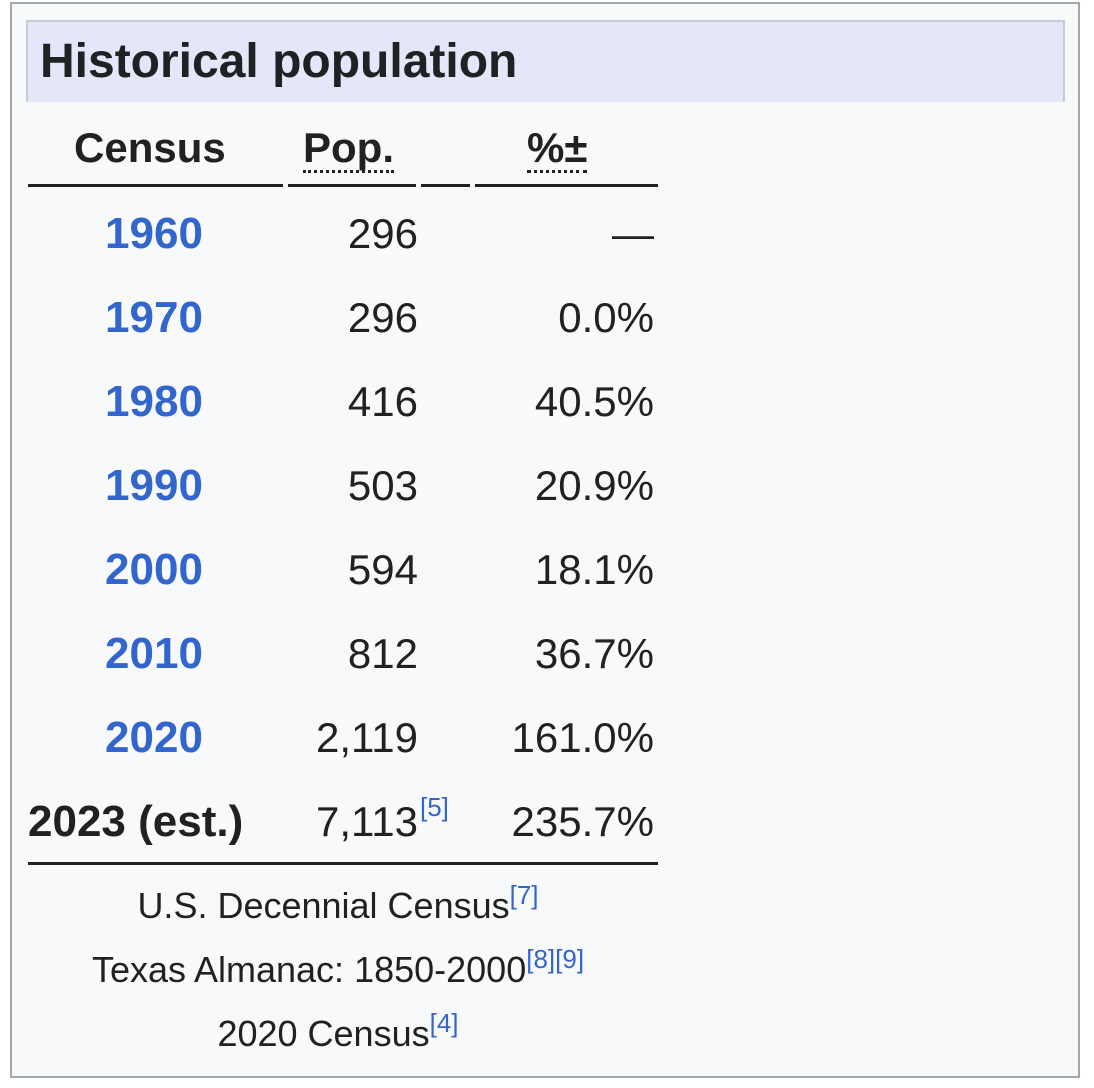 The height and width of the screenshot is (1088, 1094). What do you see at coordinates (566, 185) in the screenshot?
I see `header-rule-change` at bounding box center [566, 185].